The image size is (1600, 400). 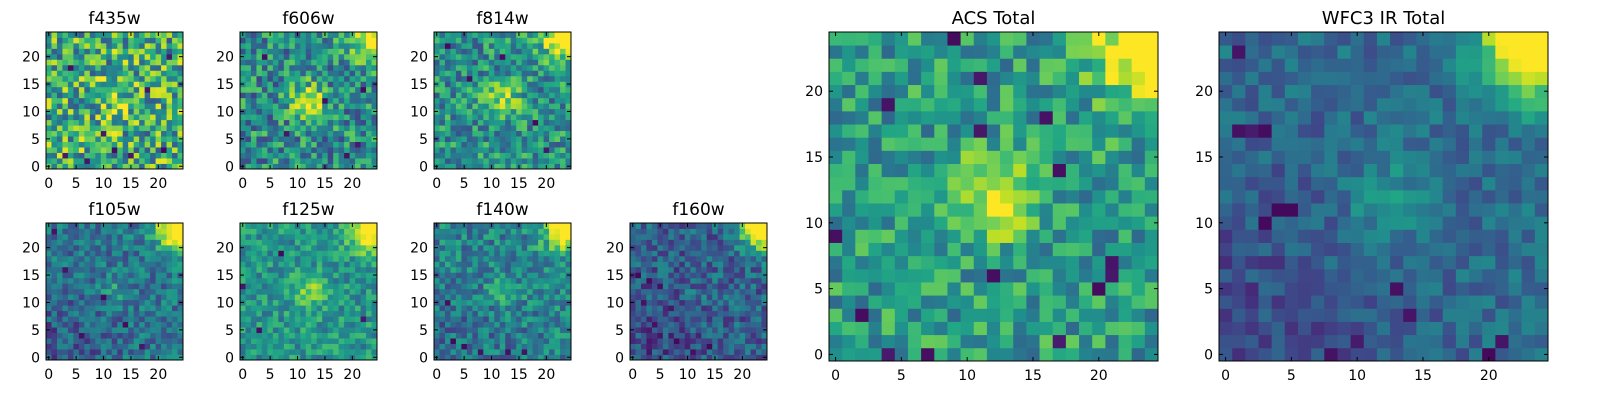 What do you see at coordinates (270, 375) in the screenshot?
I see `x-tick-label: 5` at bounding box center [270, 375].